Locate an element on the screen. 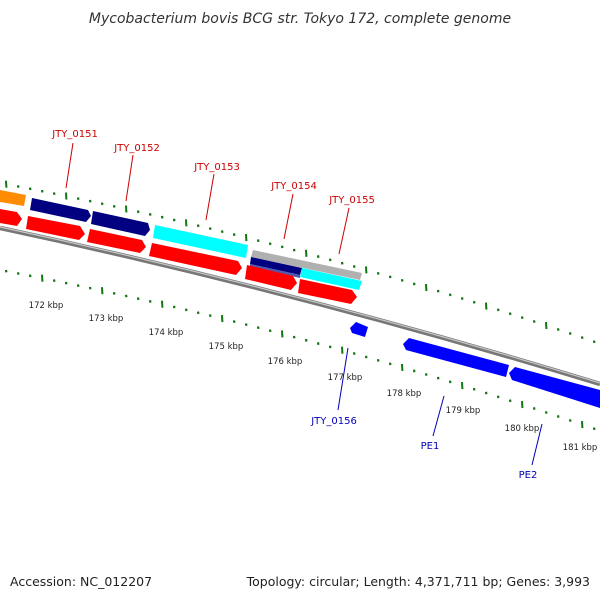 The height and width of the screenshot is (600, 600). scale-label-181: 181 kbp is located at coordinates (580, 448).